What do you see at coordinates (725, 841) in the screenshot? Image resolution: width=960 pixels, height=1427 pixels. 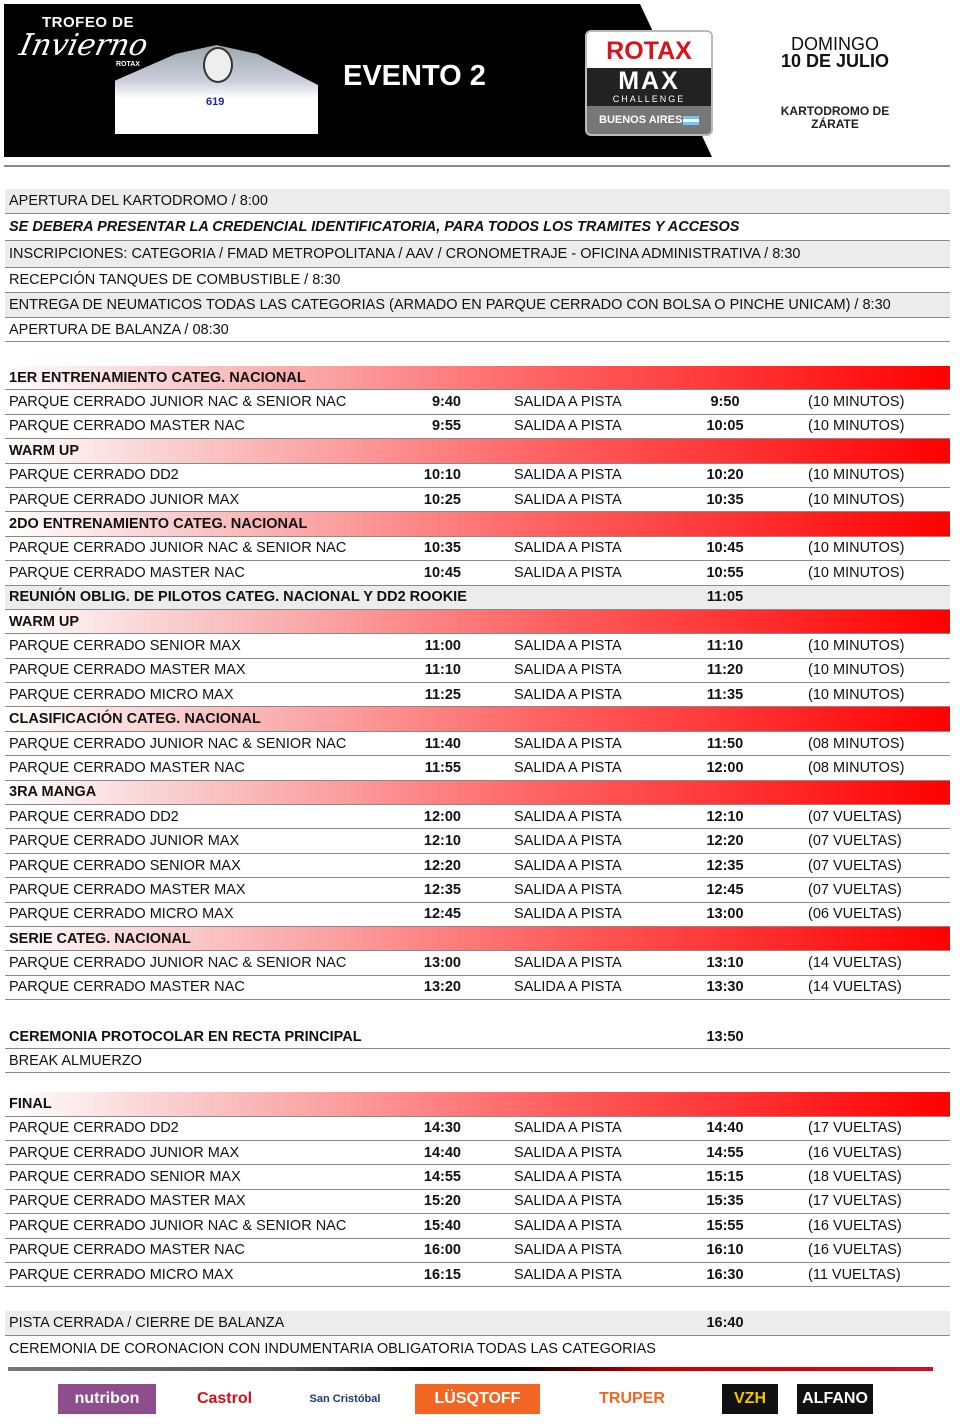 I see `salida-time: 12:20` at bounding box center [725, 841].